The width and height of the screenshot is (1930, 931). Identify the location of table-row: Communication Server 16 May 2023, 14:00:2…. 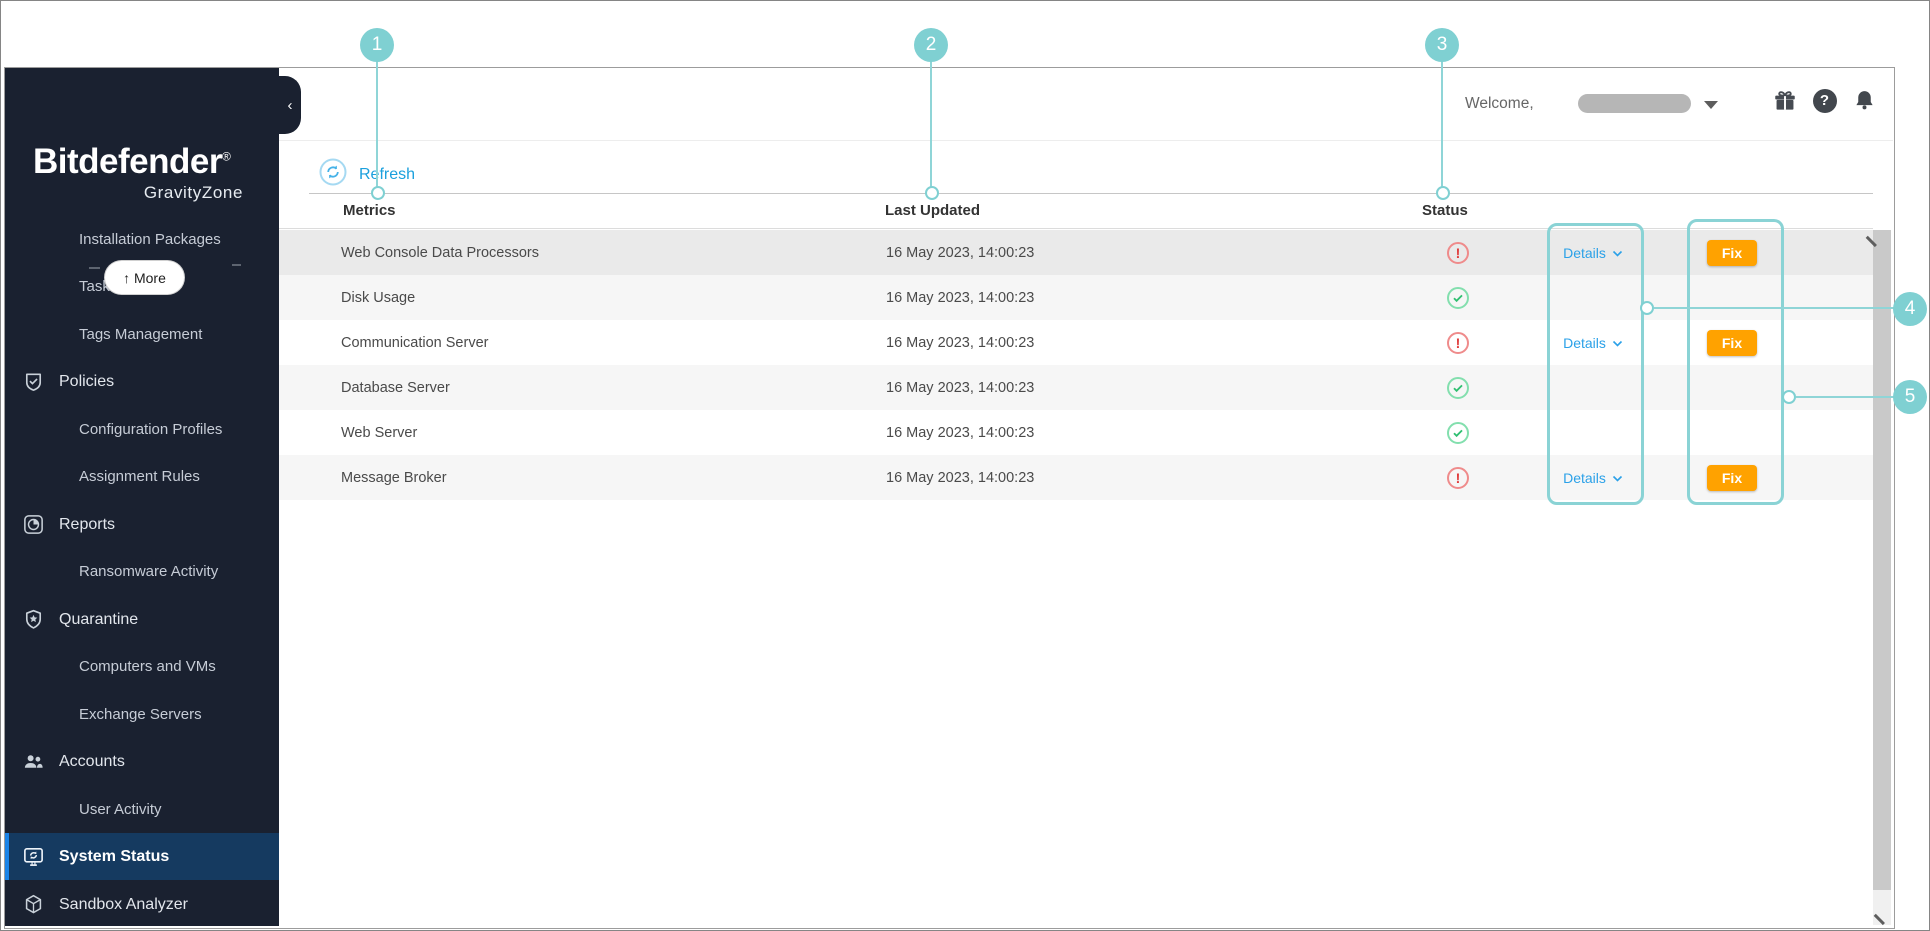
(1076, 342).